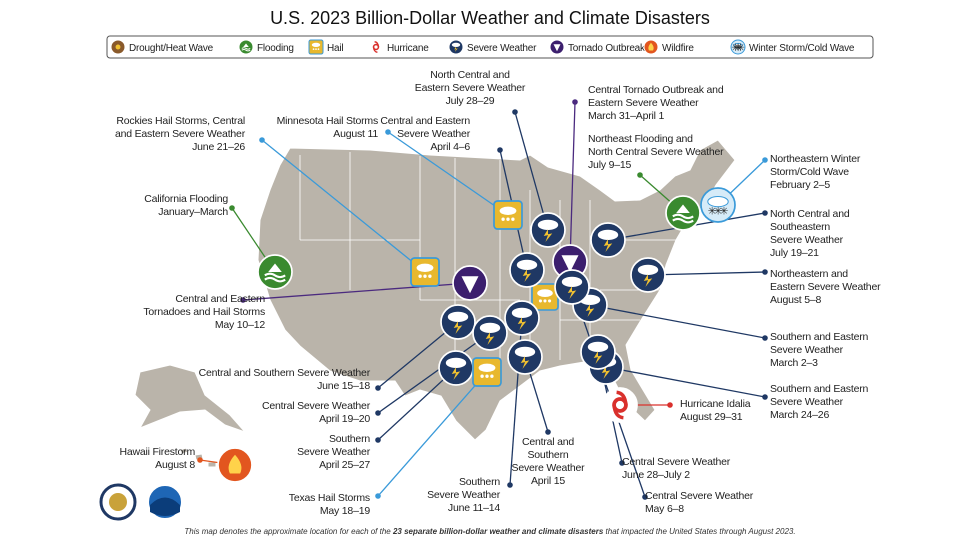 The image size is (980, 551). Describe the element at coordinates (118, 47) in the screenshot. I see `icon-sun` at that location.